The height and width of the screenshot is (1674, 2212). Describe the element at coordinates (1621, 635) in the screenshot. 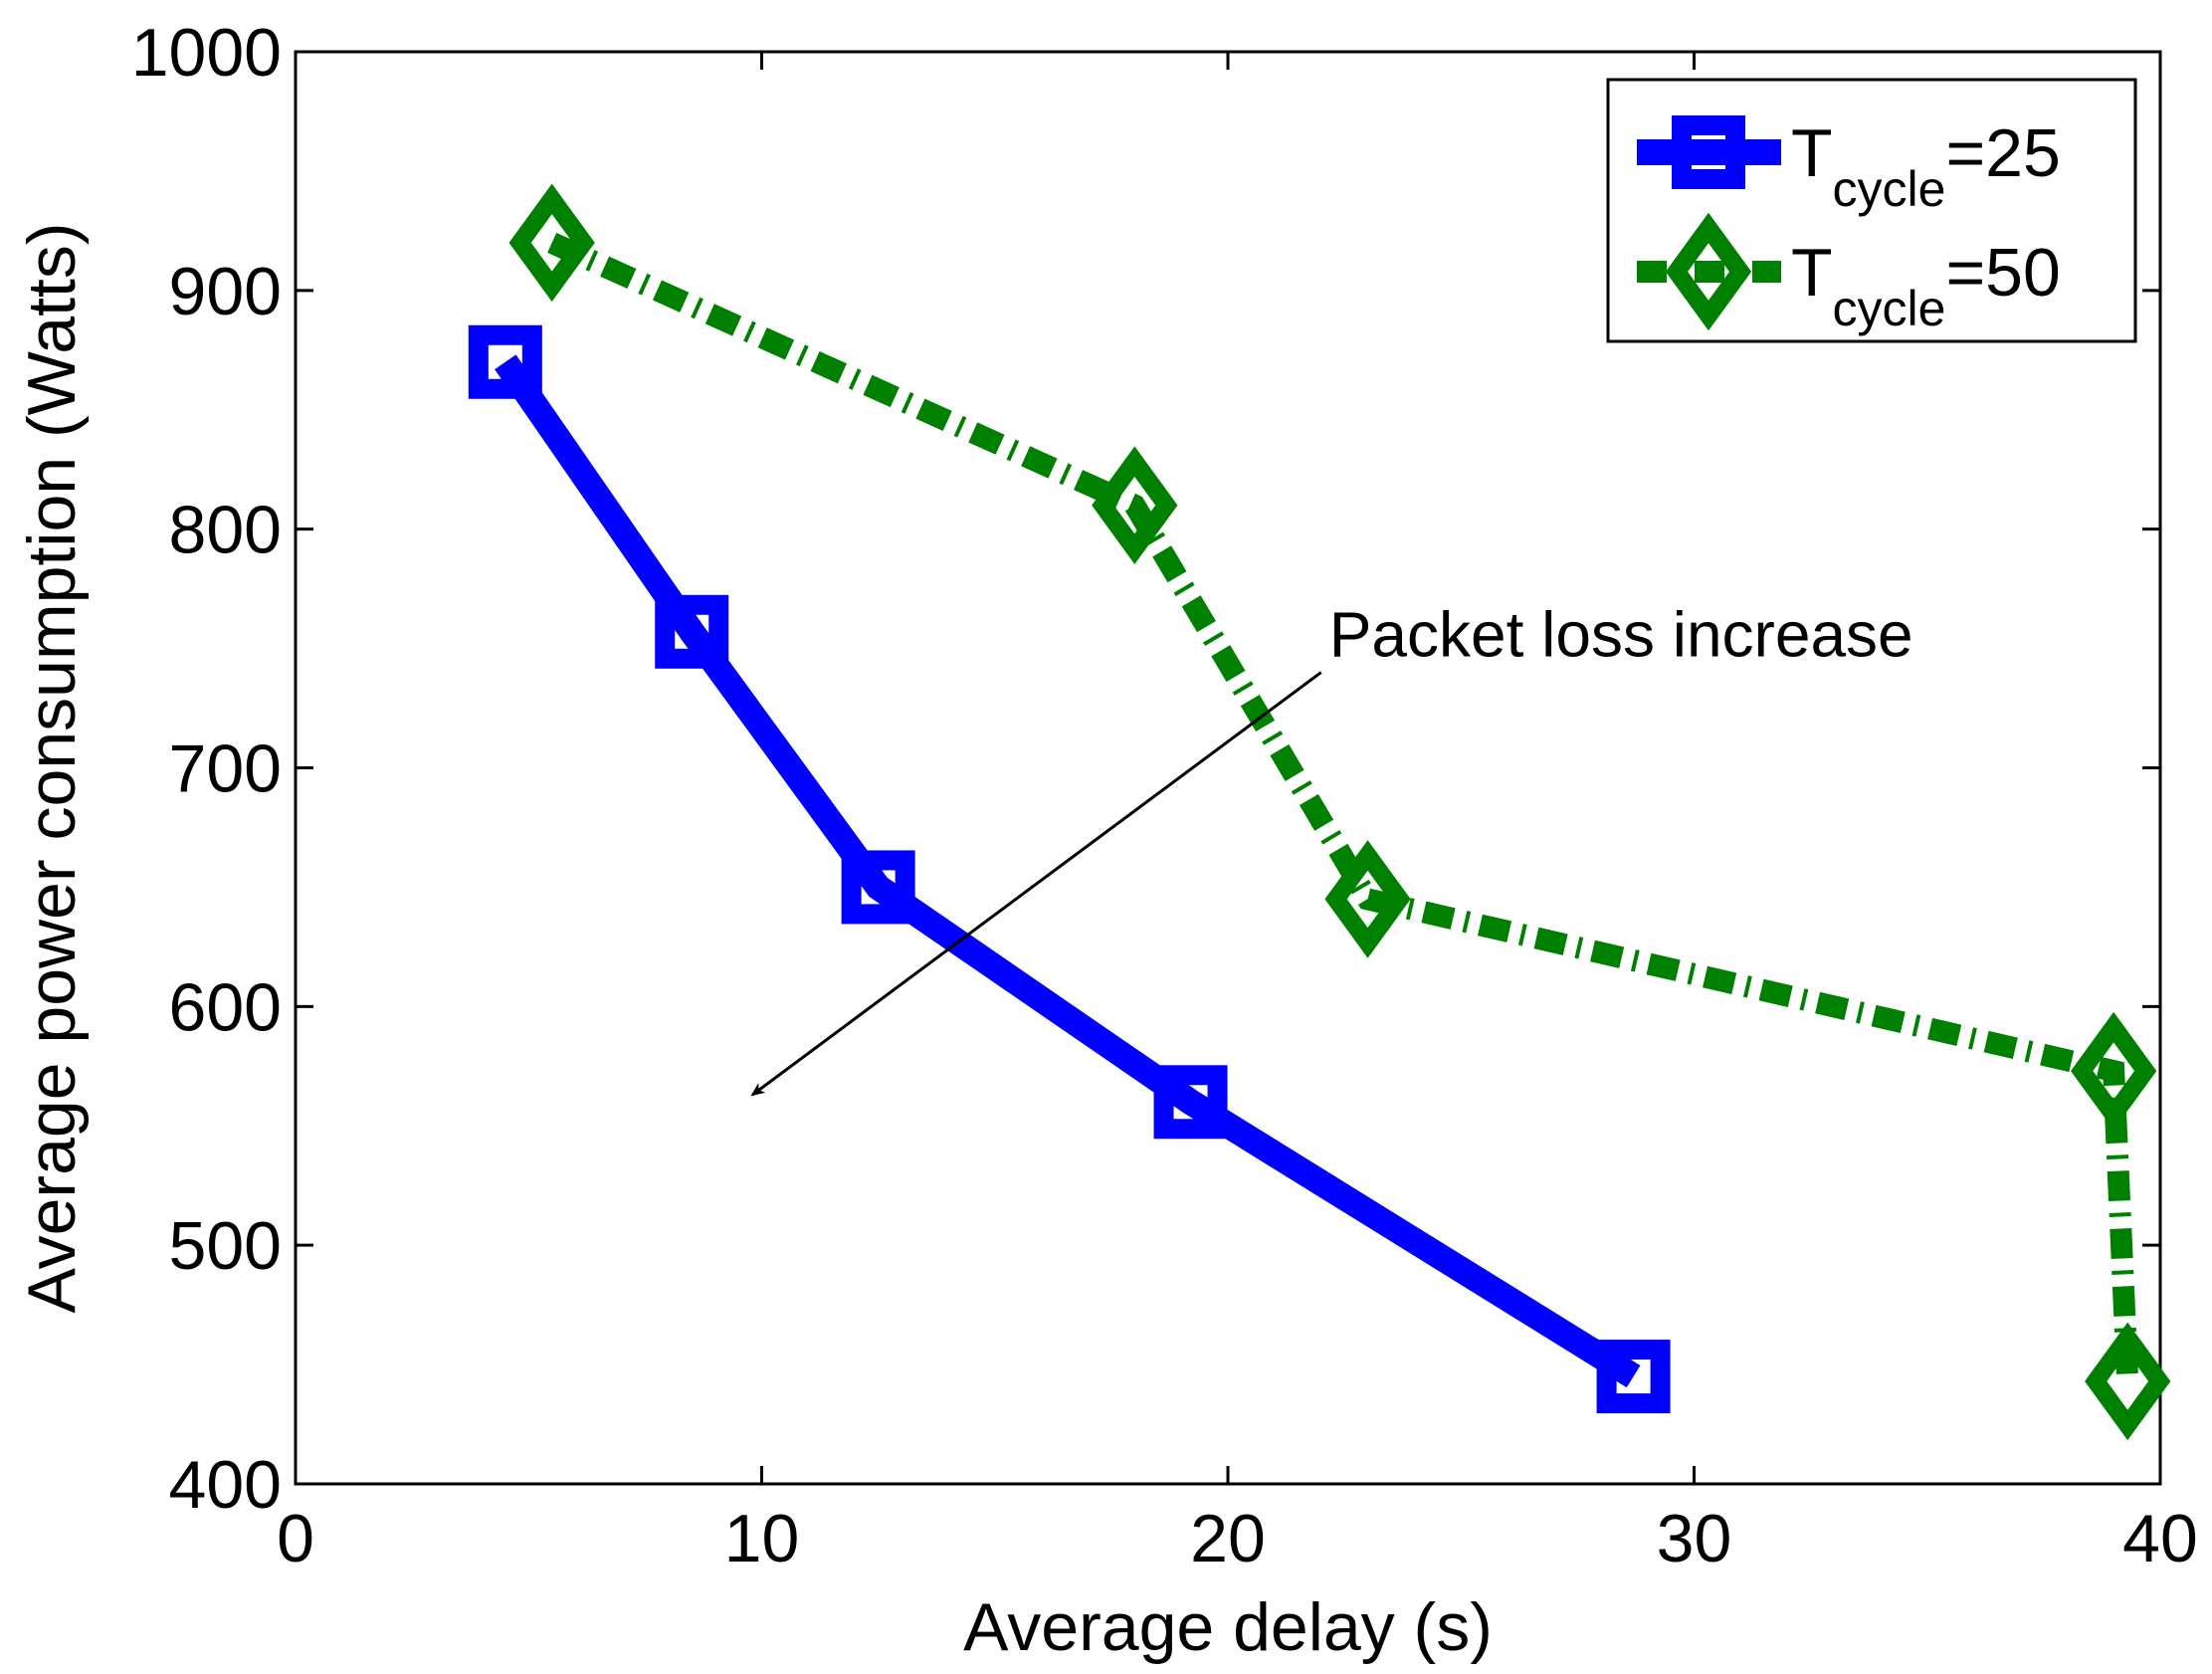

I see `annotation-text: Packet loss increase` at that location.